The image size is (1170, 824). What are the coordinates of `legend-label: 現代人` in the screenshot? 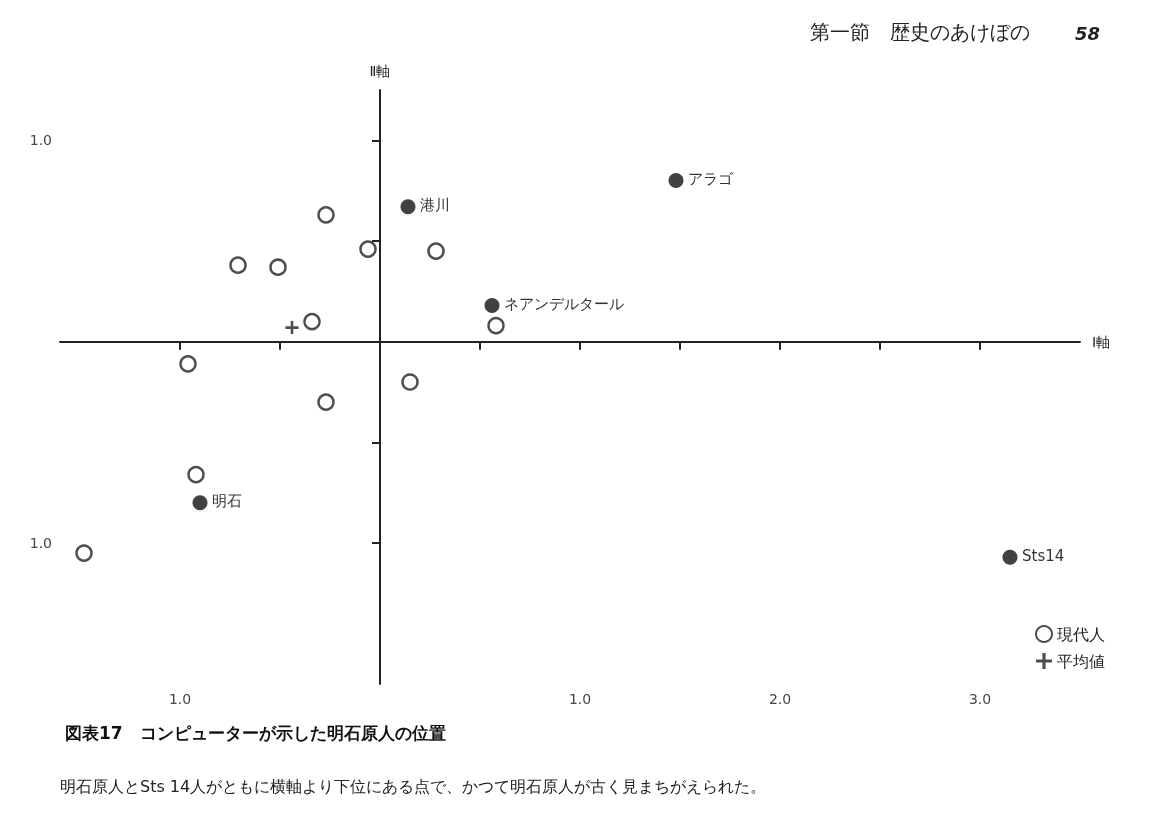 It's located at (1081, 634).